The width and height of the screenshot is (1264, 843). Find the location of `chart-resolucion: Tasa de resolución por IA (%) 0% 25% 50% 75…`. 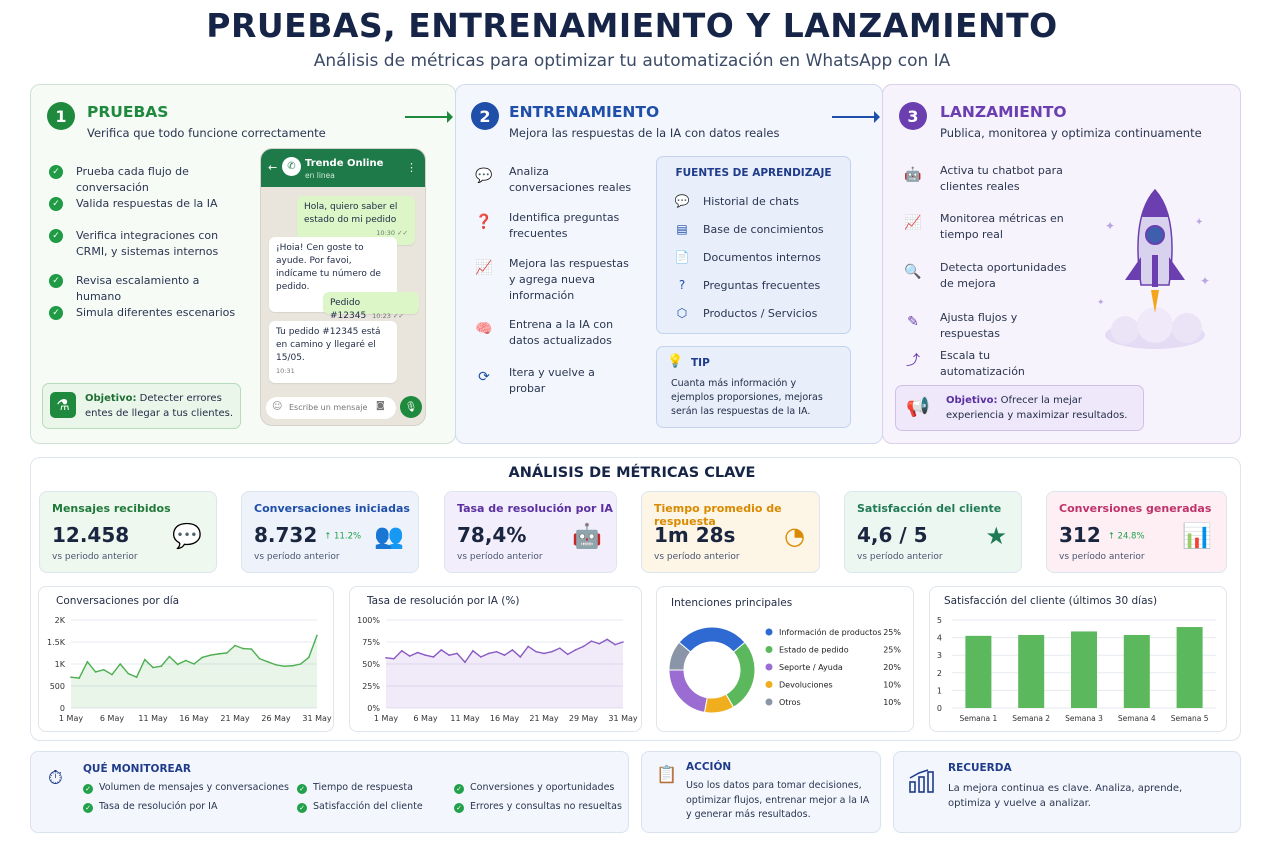

chart-resolucion: Tasa de resolución por IA (%) 0% 25% 50% 75… is located at coordinates (495, 659).